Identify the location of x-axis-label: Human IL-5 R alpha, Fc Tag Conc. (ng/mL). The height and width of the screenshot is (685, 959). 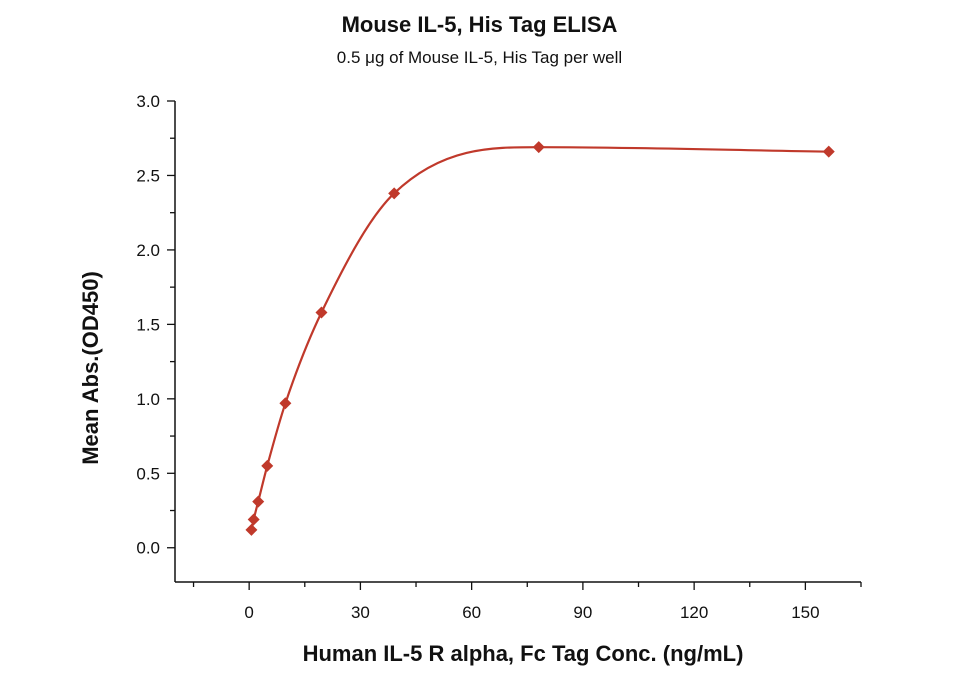
(523, 653).